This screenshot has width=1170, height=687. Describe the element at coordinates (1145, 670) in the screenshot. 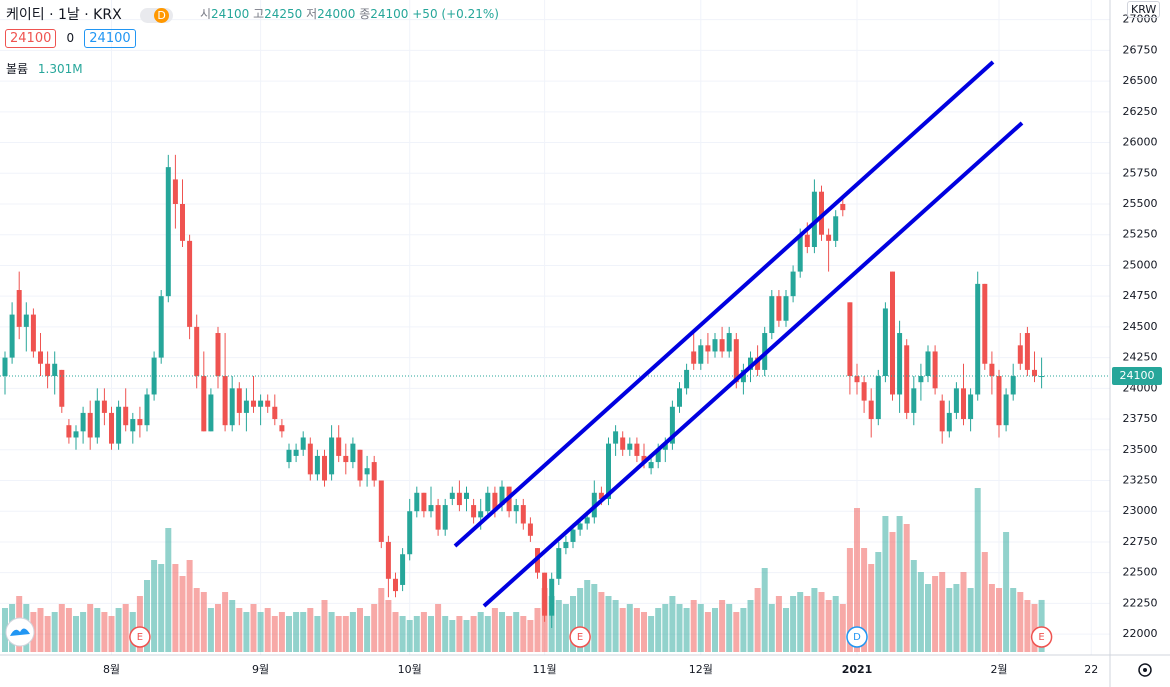

I see `settings-icon` at that location.